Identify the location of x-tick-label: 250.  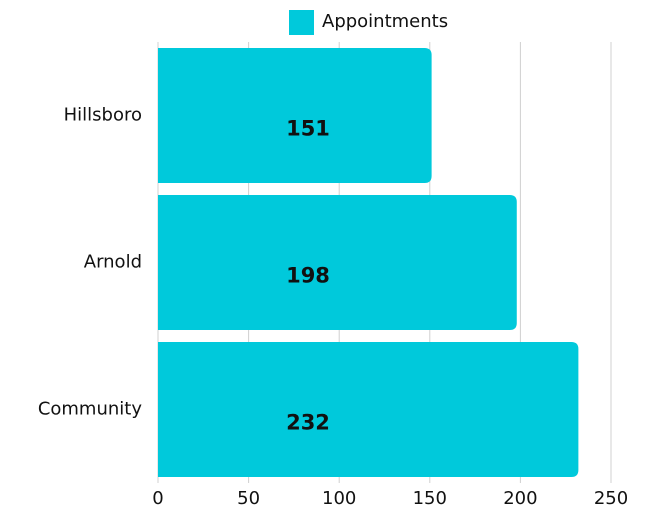
(611, 498).